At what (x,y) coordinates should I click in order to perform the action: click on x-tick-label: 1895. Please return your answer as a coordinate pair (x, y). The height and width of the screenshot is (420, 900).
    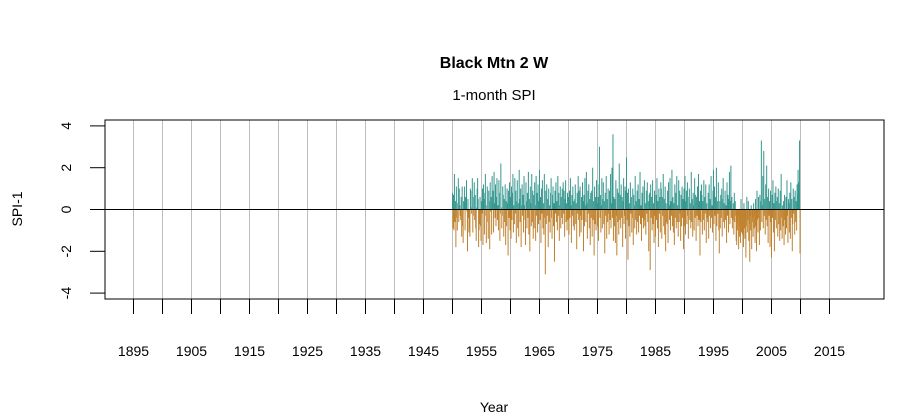
    Looking at the image, I should click on (133, 351).